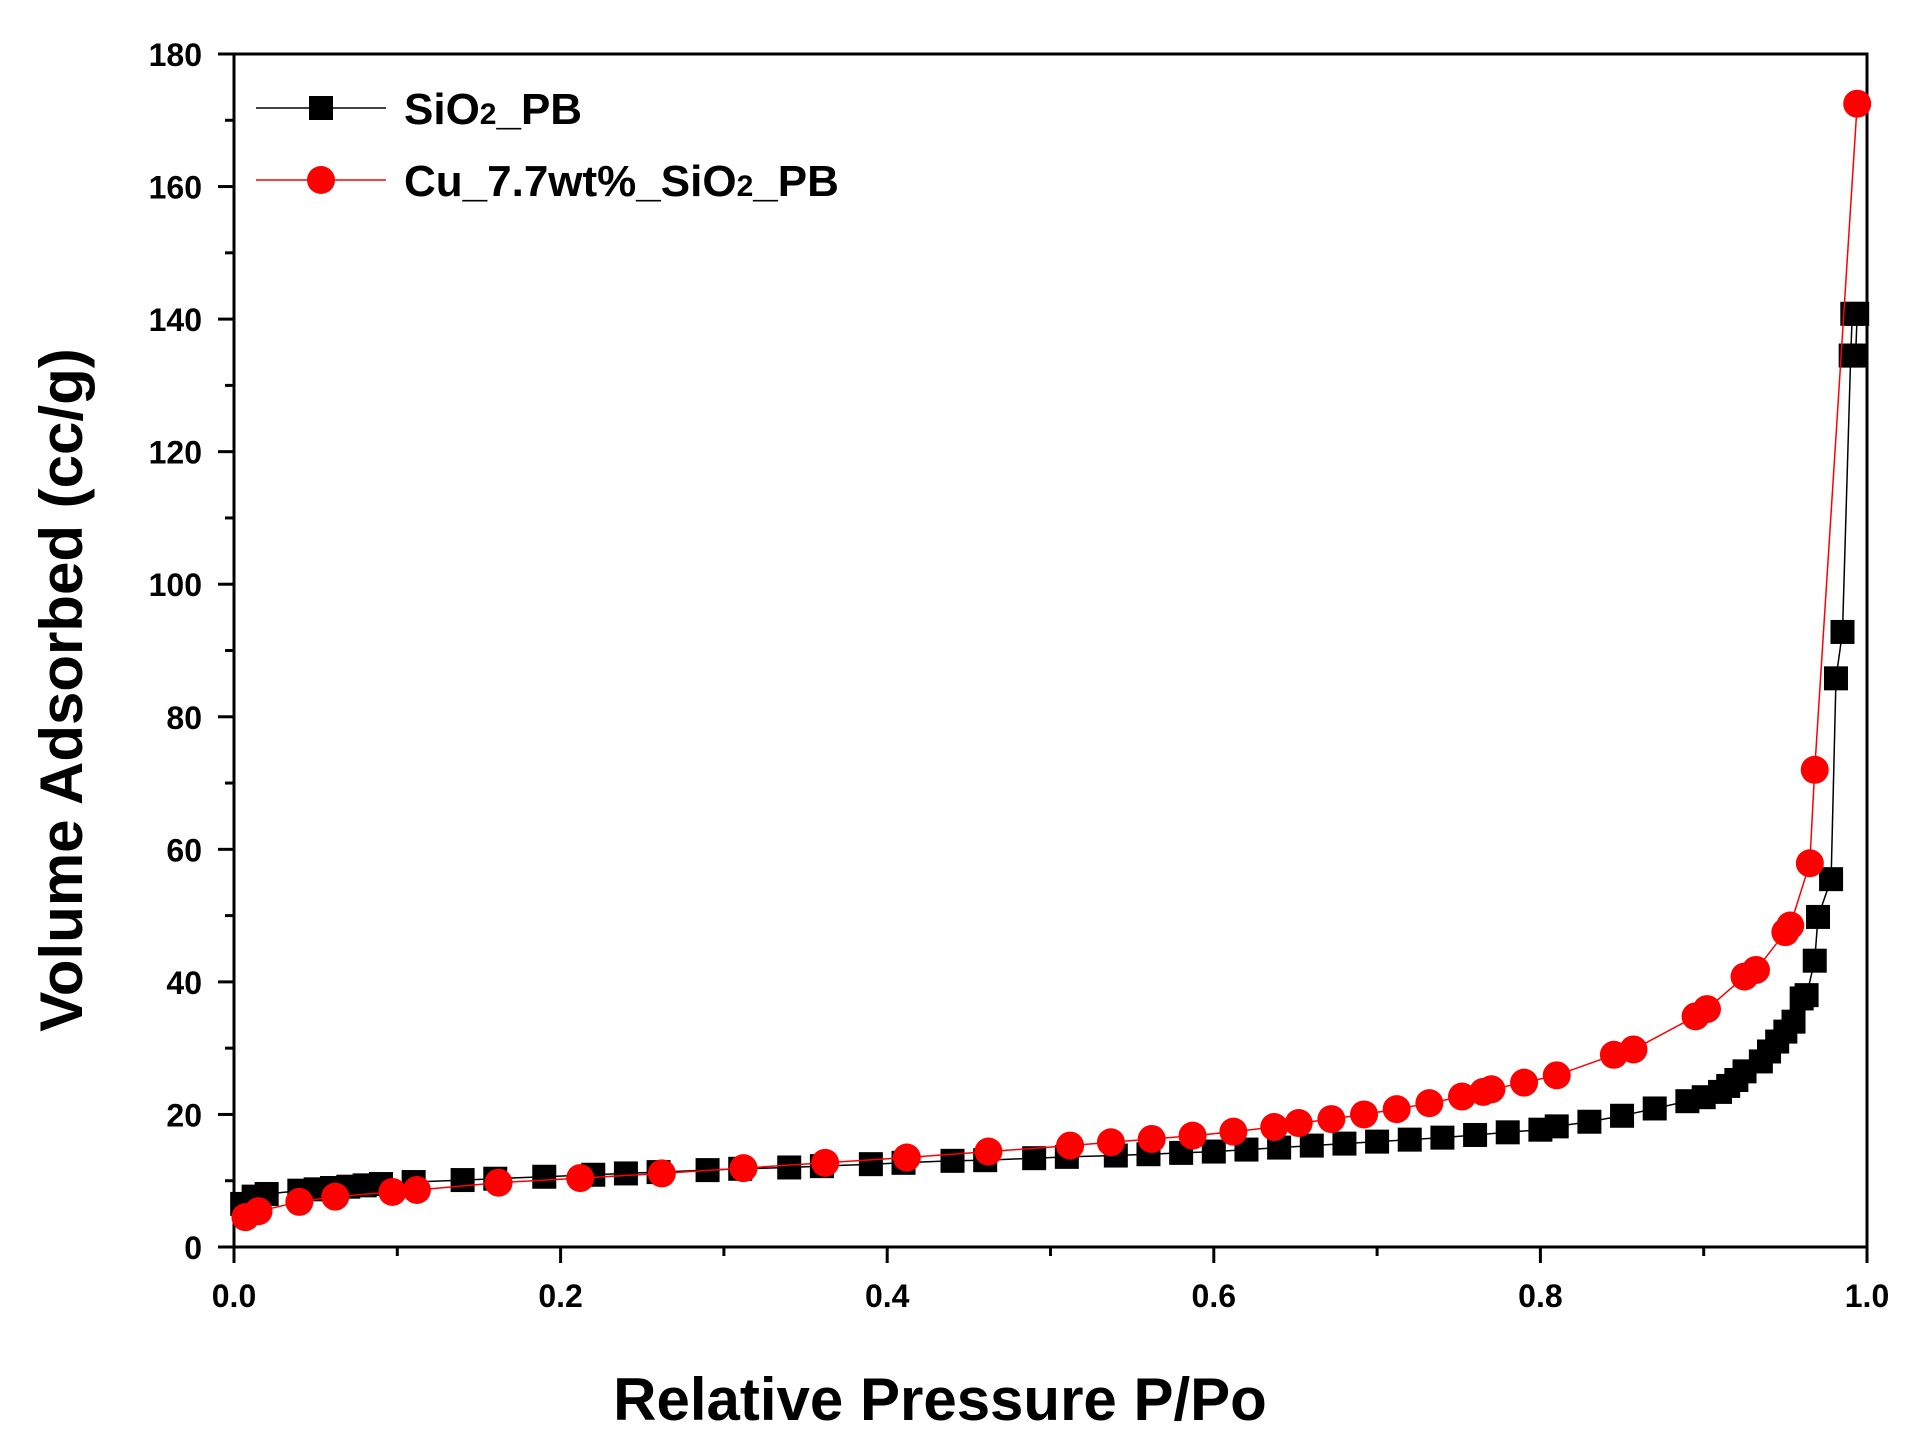 The image size is (1913, 1444). Describe the element at coordinates (1540, 1296) in the screenshot. I see `x-tick-label: 0.8` at that location.